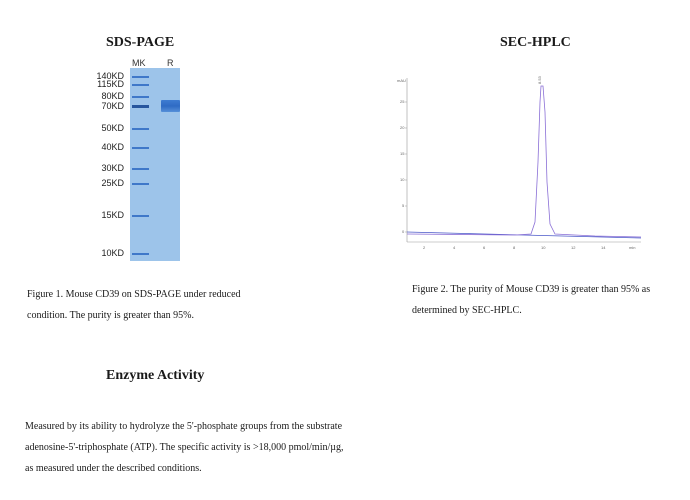  What do you see at coordinates (139, 63) in the screenshot?
I see `lane-label-mk: MK` at bounding box center [139, 63].